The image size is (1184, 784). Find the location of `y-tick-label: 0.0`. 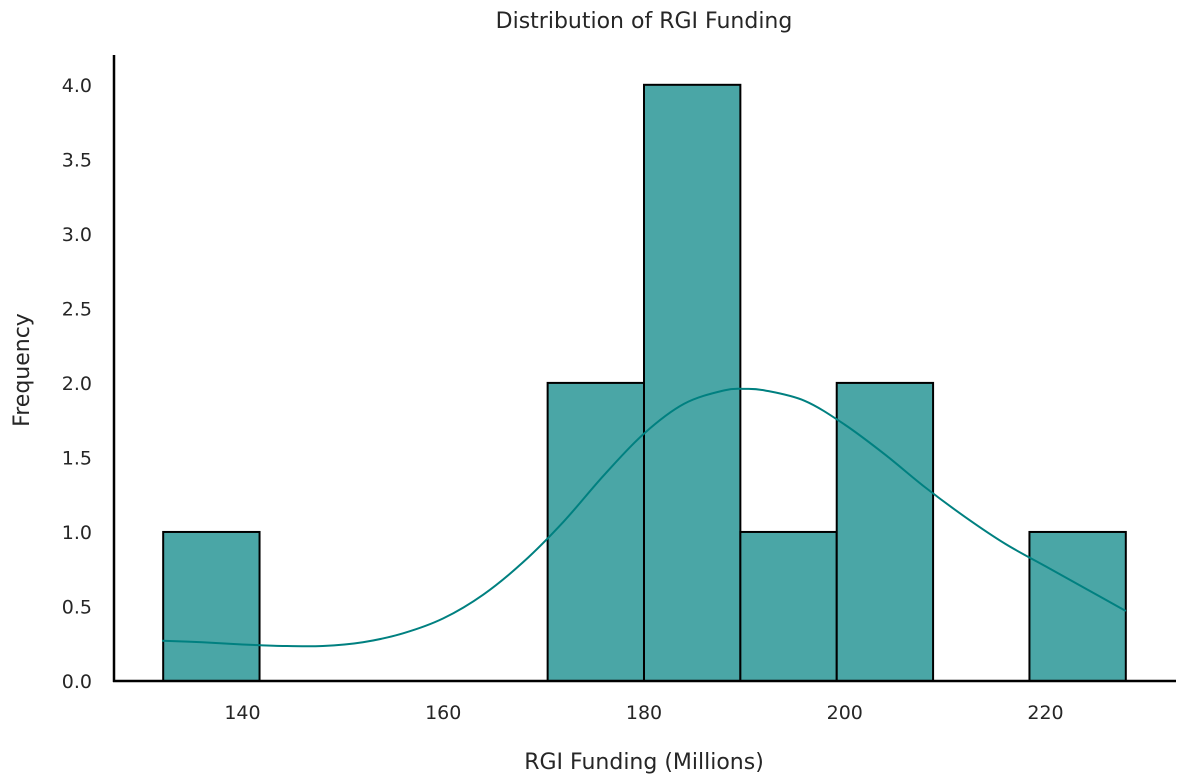

y-tick-label: 0.0 is located at coordinates (77, 682).